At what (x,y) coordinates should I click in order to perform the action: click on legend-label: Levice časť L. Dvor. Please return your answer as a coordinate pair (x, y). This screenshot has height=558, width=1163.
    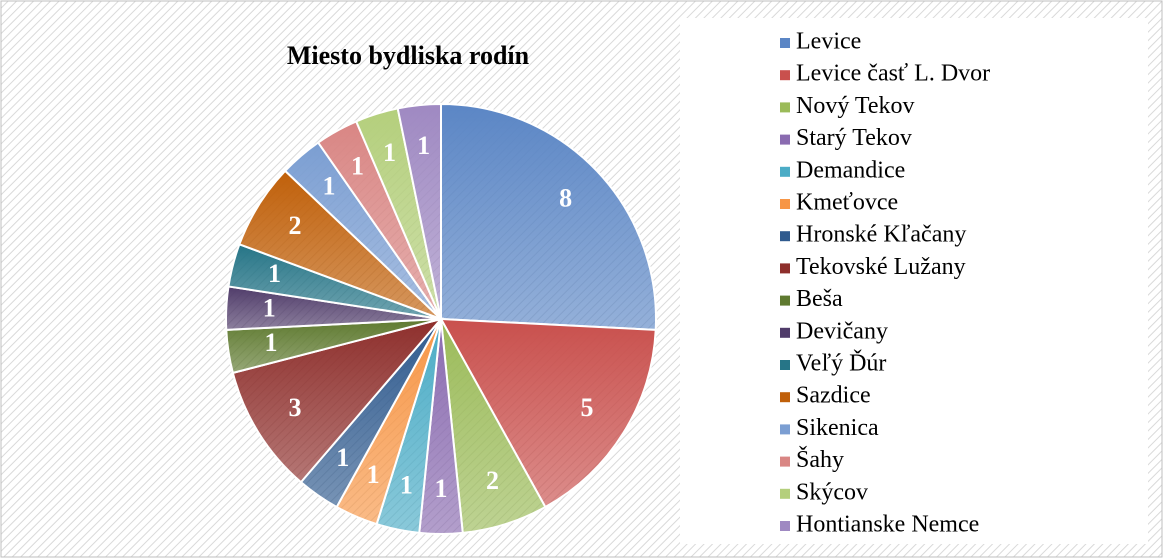
    Looking at the image, I should click on (893, 74).